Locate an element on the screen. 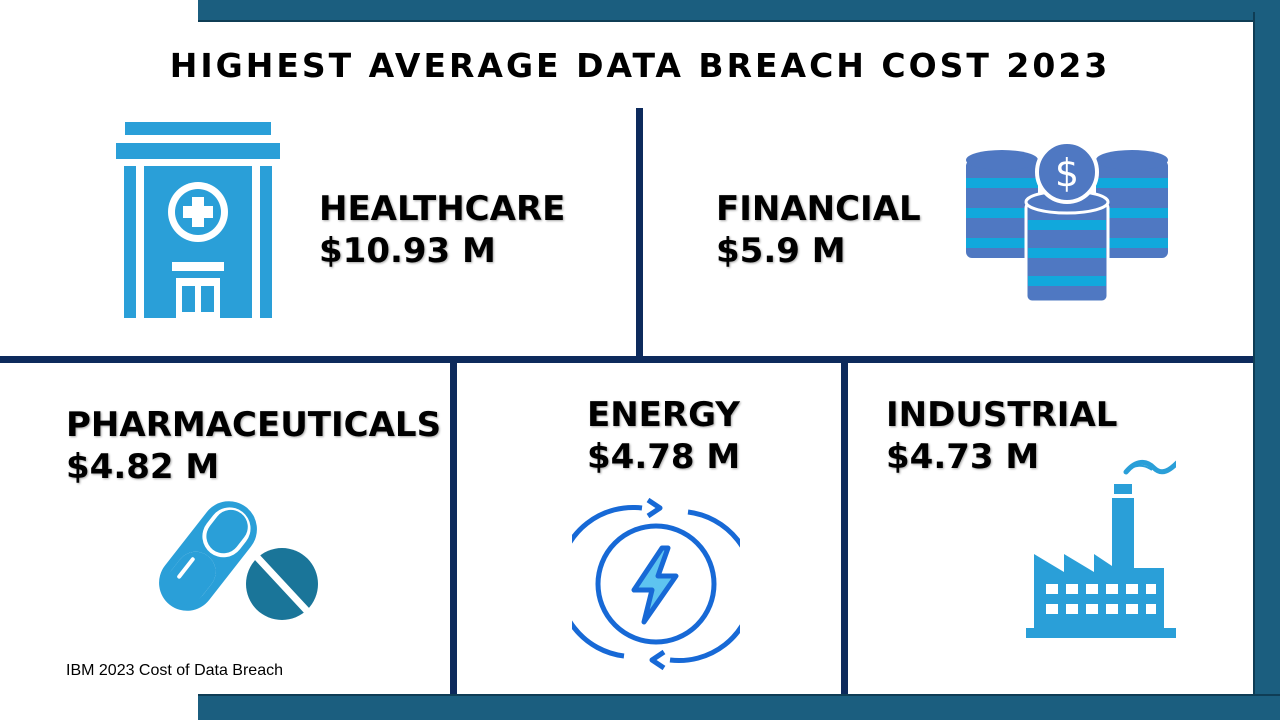 This screenshot has width=1280, height=720. industry-label-healthcare: HEALTHCARE $10.93 M is located at coordinates (442, 230).